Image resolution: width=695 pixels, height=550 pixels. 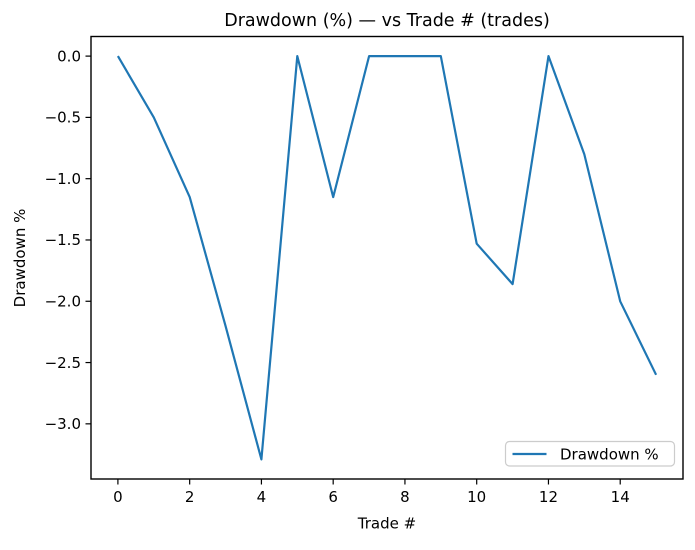 I want to click on y-tick-label: −1.0, so click(x=63, y=179).